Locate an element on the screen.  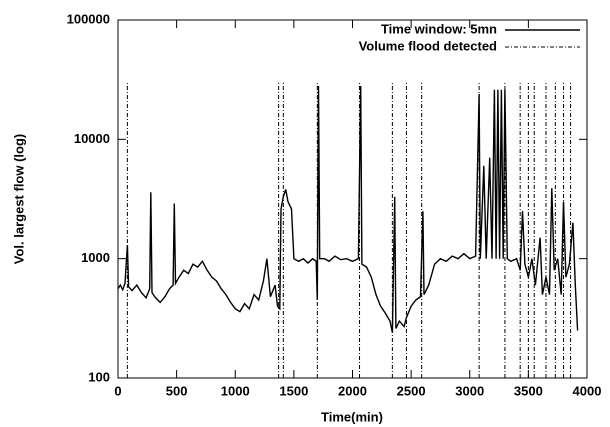
x-tick-label: 2000 is located at coordinates (352, 390).